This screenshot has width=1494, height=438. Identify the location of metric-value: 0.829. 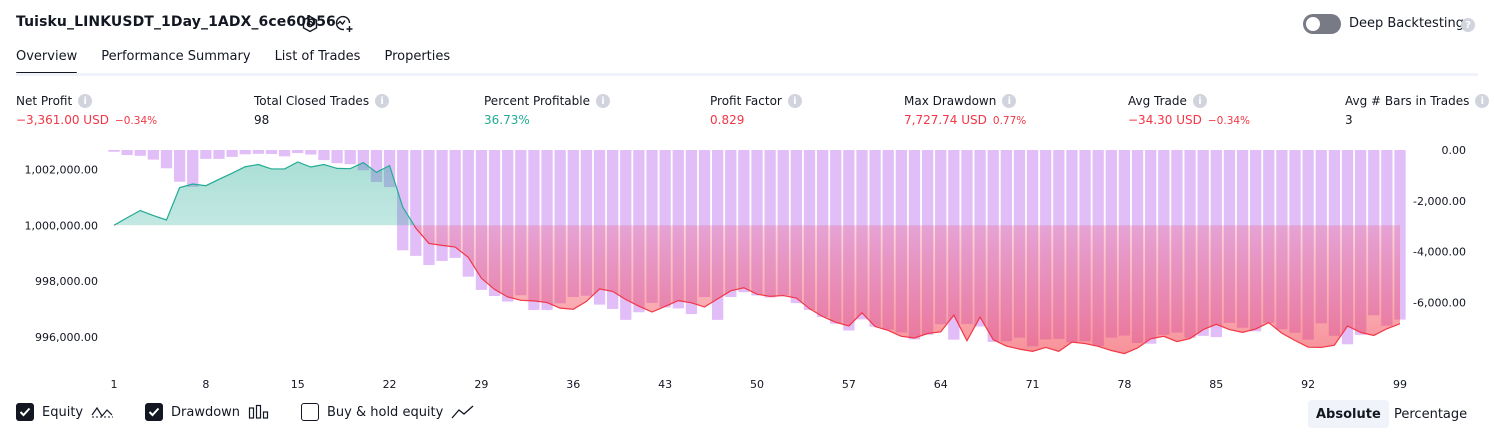
(727, 120).